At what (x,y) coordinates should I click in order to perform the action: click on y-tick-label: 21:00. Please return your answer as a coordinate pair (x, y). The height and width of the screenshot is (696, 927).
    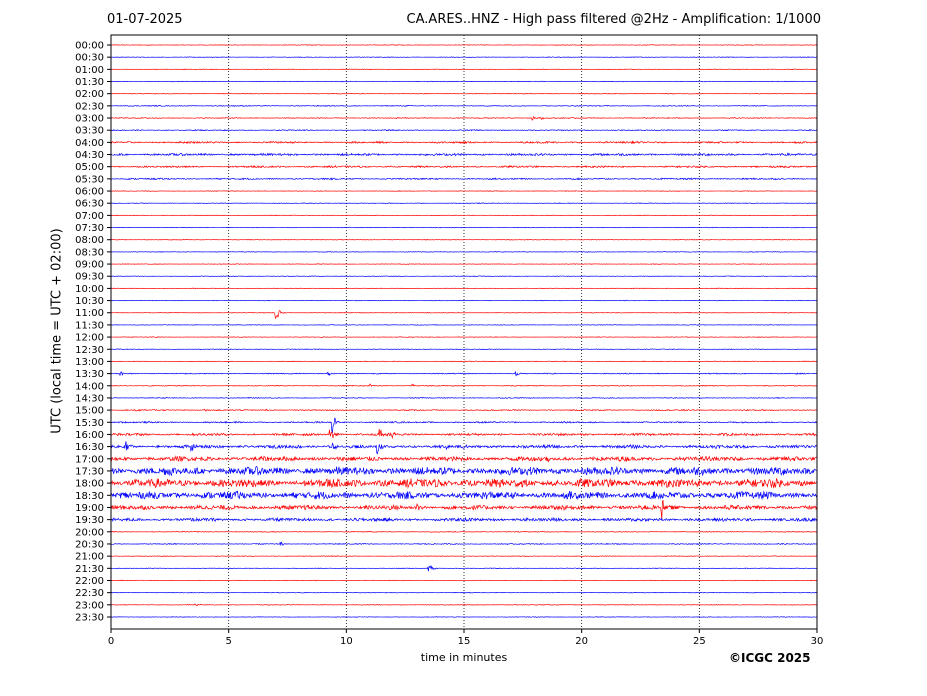
    Looking at the image, I should click on (89, 557).